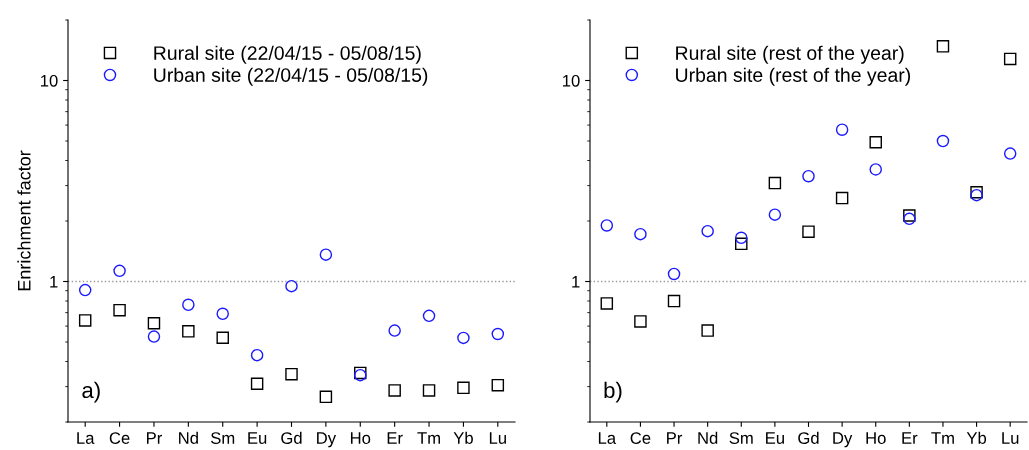  Describe the element at coordinates (613, 392) in the screenshot. I see `annotation: b)` at that location.